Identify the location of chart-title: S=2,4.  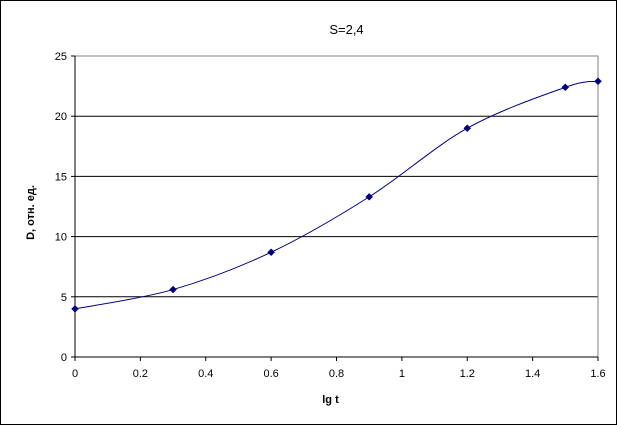
(346, 29).